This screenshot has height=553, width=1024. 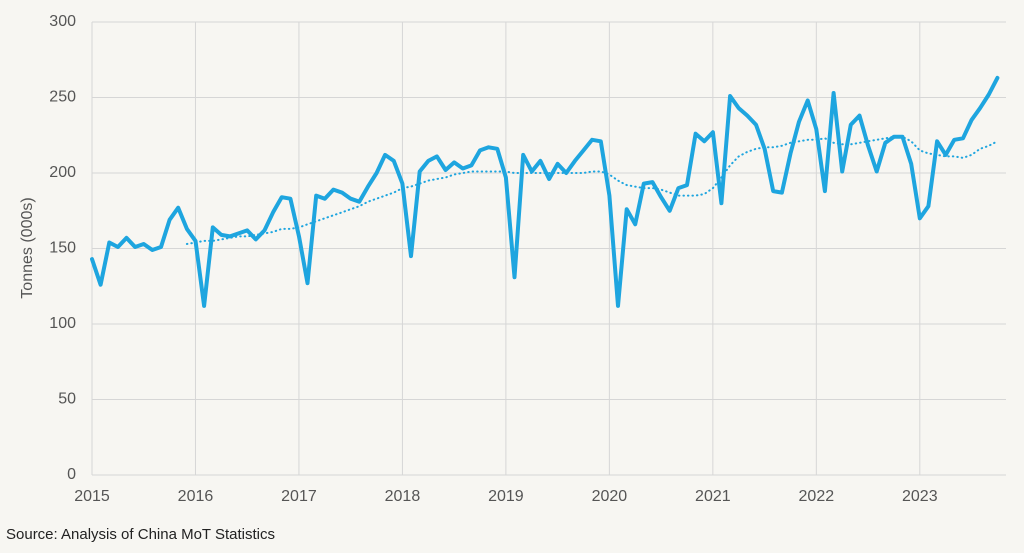 What do you see at coordinates (62, 97) in the screenshot?
I see `y-tick-label: 250` at bounding box center [62, 97].